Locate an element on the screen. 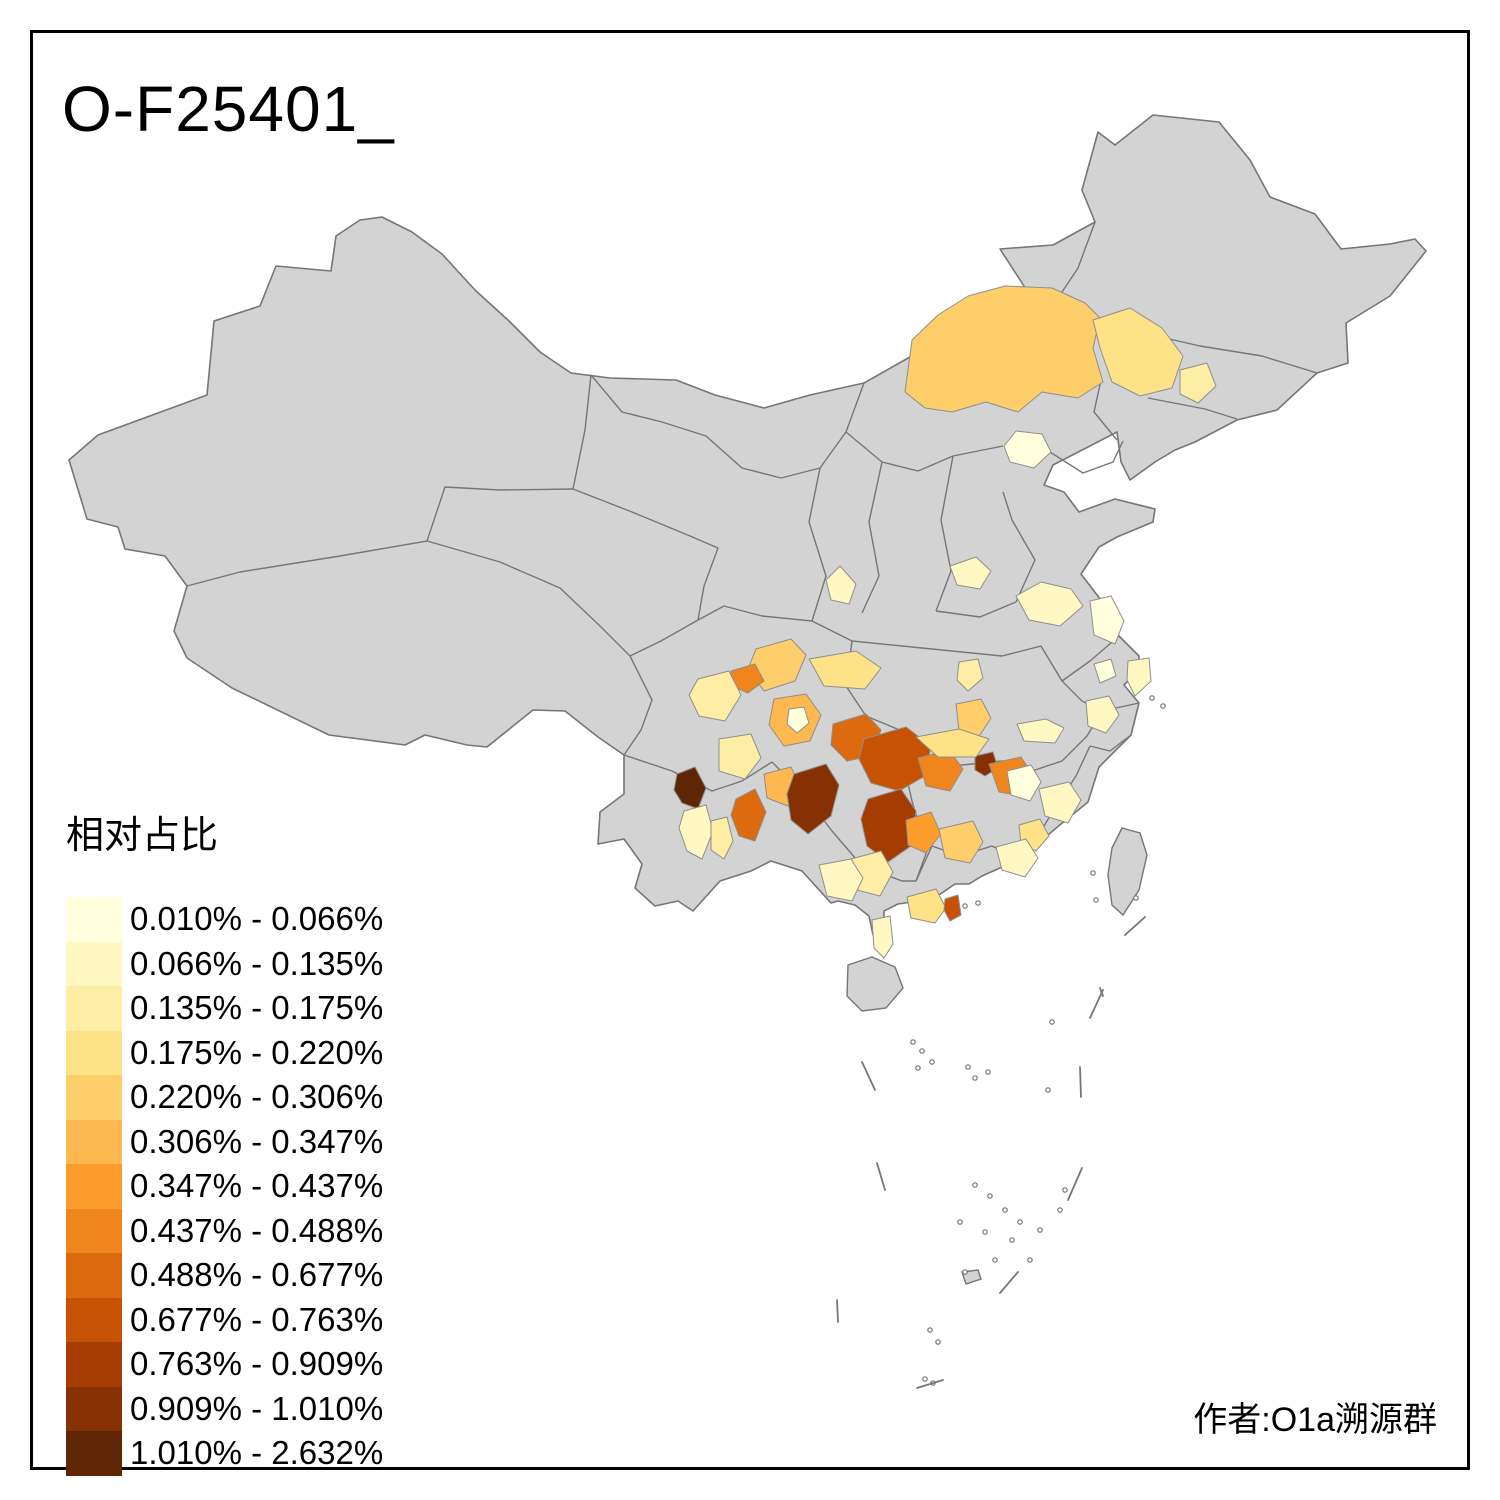  legend-label: 0.175% - 0.220% is located at coordinates (257, 1052).